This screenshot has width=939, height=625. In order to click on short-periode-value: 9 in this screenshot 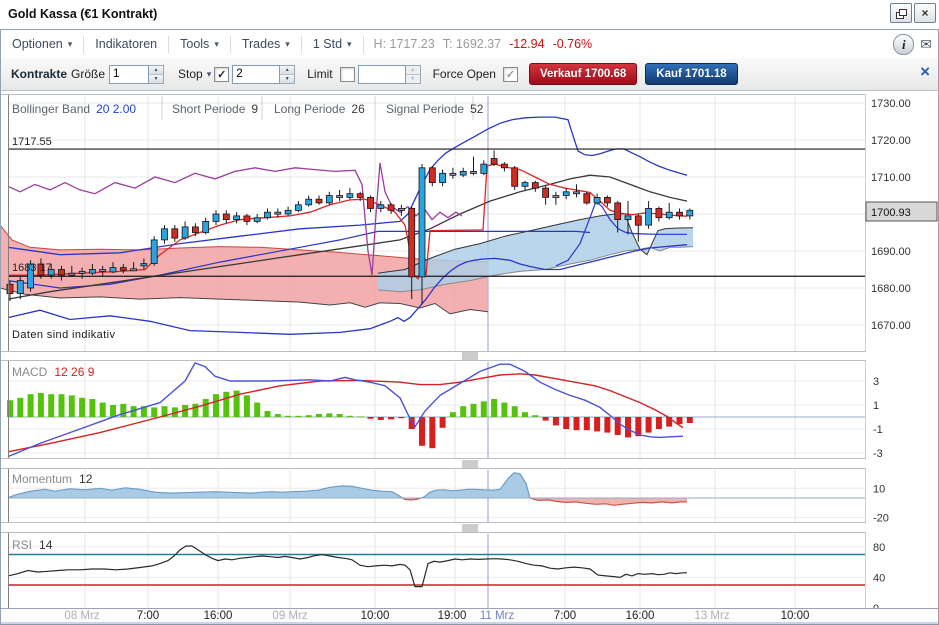, I will do `click(255, 109)`.